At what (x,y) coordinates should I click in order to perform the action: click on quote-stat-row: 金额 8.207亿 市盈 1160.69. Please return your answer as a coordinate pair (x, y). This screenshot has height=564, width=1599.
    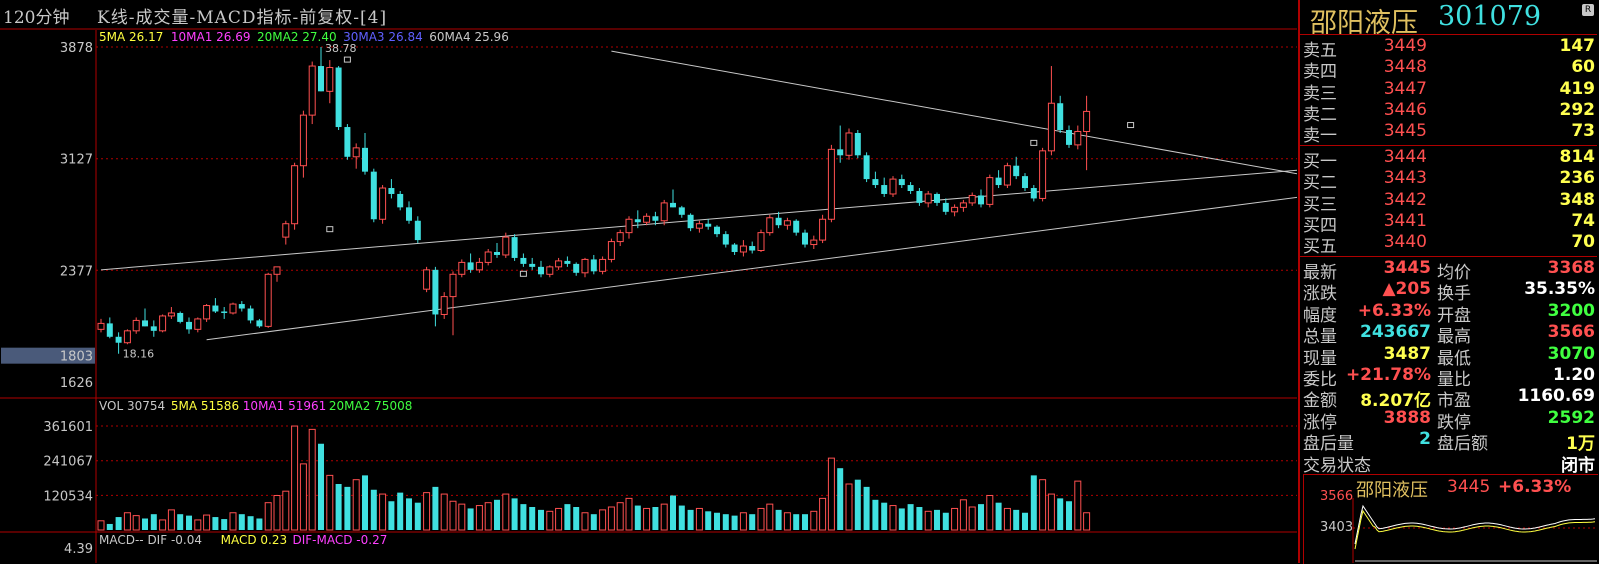
    Looking at the image, I should click on (1449, 398).